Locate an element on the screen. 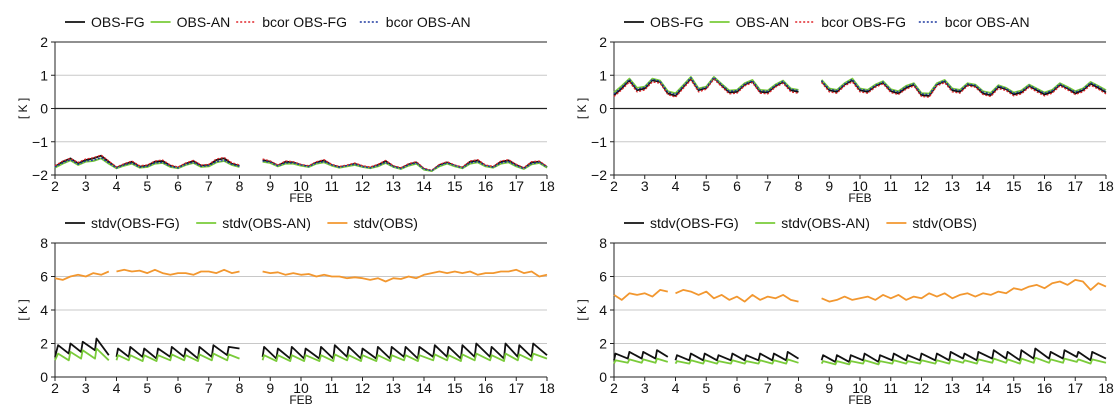  y-tick-label: 0 is located at coordinates (44, 109).